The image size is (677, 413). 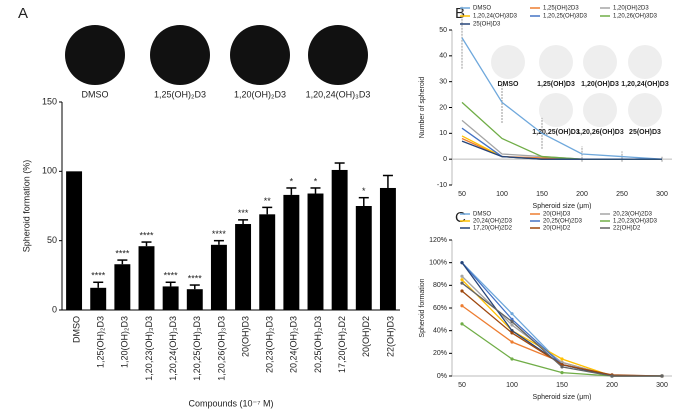 What do you see at coordinates (438, 240) in the screenshot?
I see `y-tick-label: 120%` at bounding box center [438, 240].